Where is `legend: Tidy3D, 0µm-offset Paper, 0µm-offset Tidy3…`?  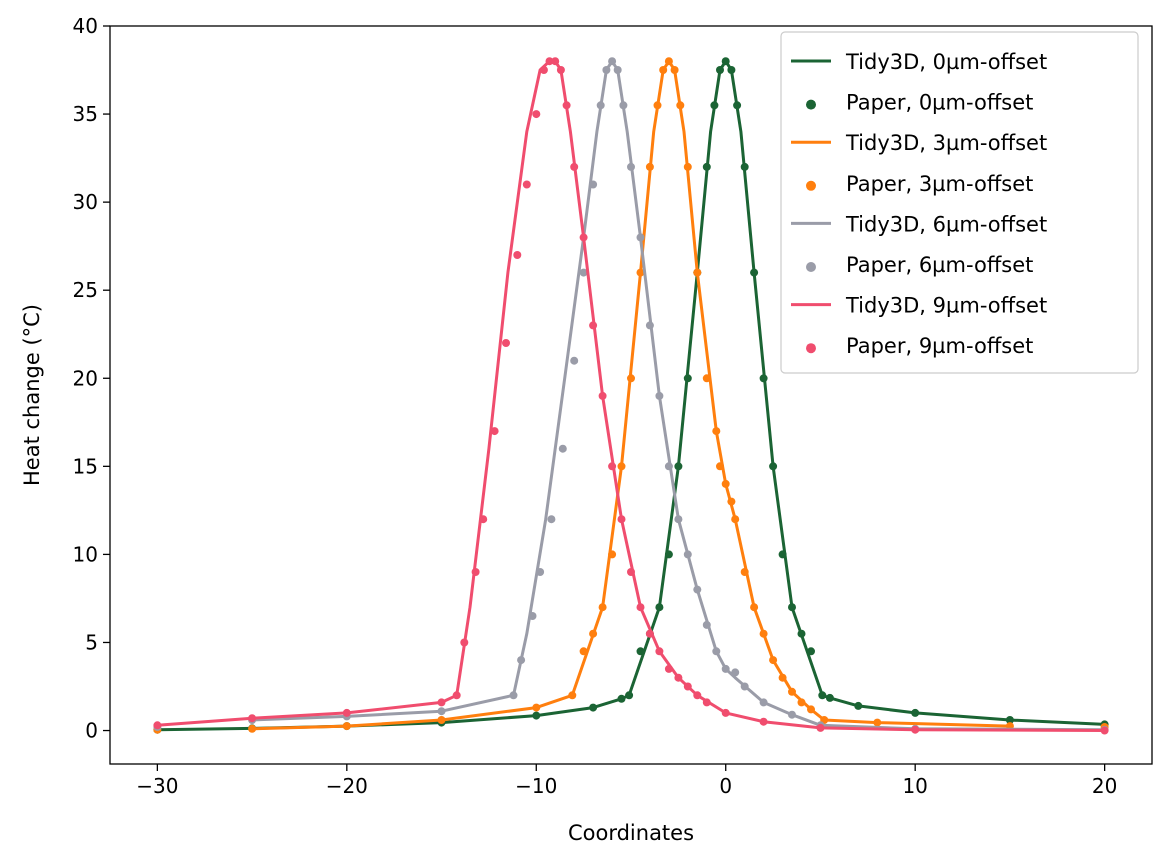 legend: Tidy3D, 0µm-offset Paper, 0µm-offset Tidy3… is located at coordinates (959, 202).